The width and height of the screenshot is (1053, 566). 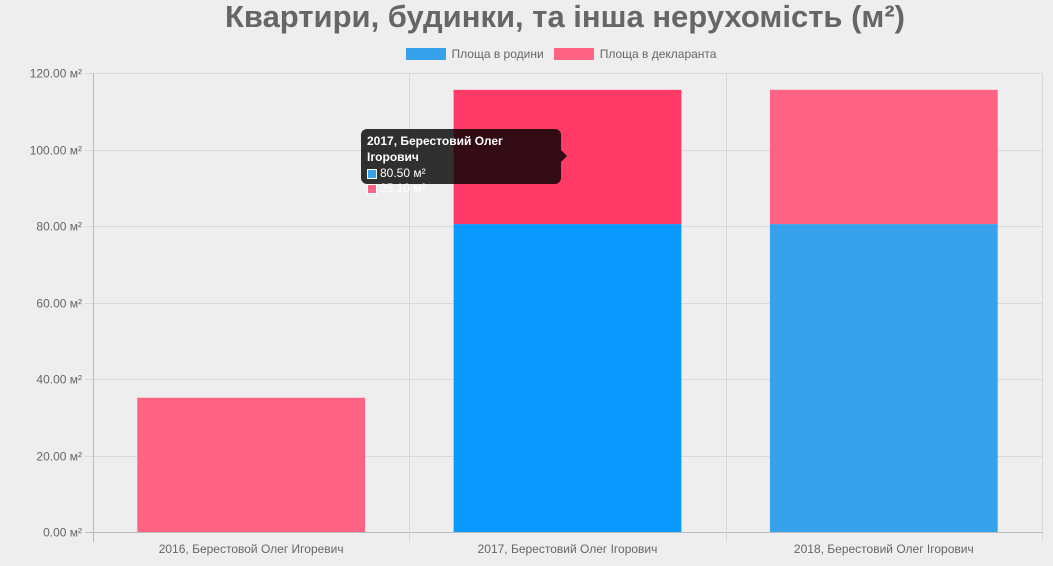 What do you see at coordinates (497, 54) in the screenshot?
I see `legend-label-family-area: Площа в родини` at bounding box center [497, 54].